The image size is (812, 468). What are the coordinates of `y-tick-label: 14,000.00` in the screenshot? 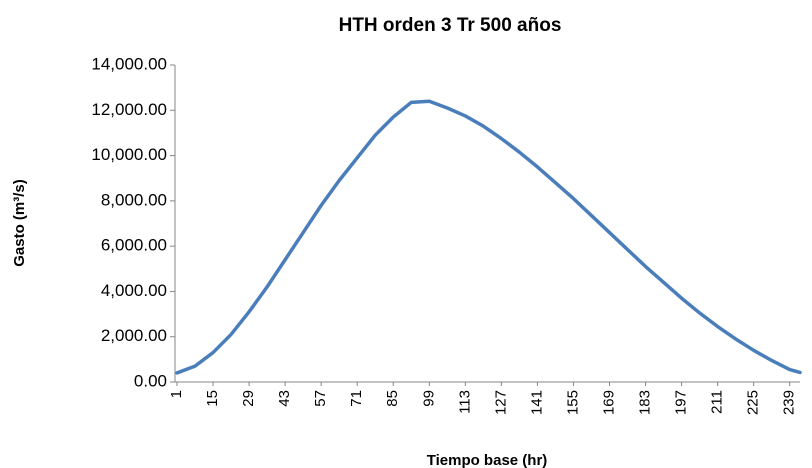 It's located at (129, 63).